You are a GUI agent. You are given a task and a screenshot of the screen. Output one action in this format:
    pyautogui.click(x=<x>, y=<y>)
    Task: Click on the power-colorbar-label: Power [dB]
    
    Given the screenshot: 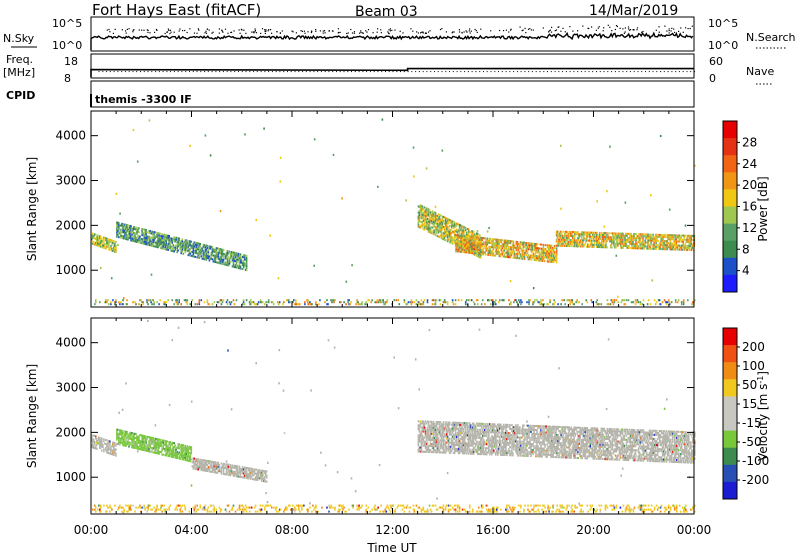 What is the action you would take?
    pyautogui.click(x=763, y=208)
    